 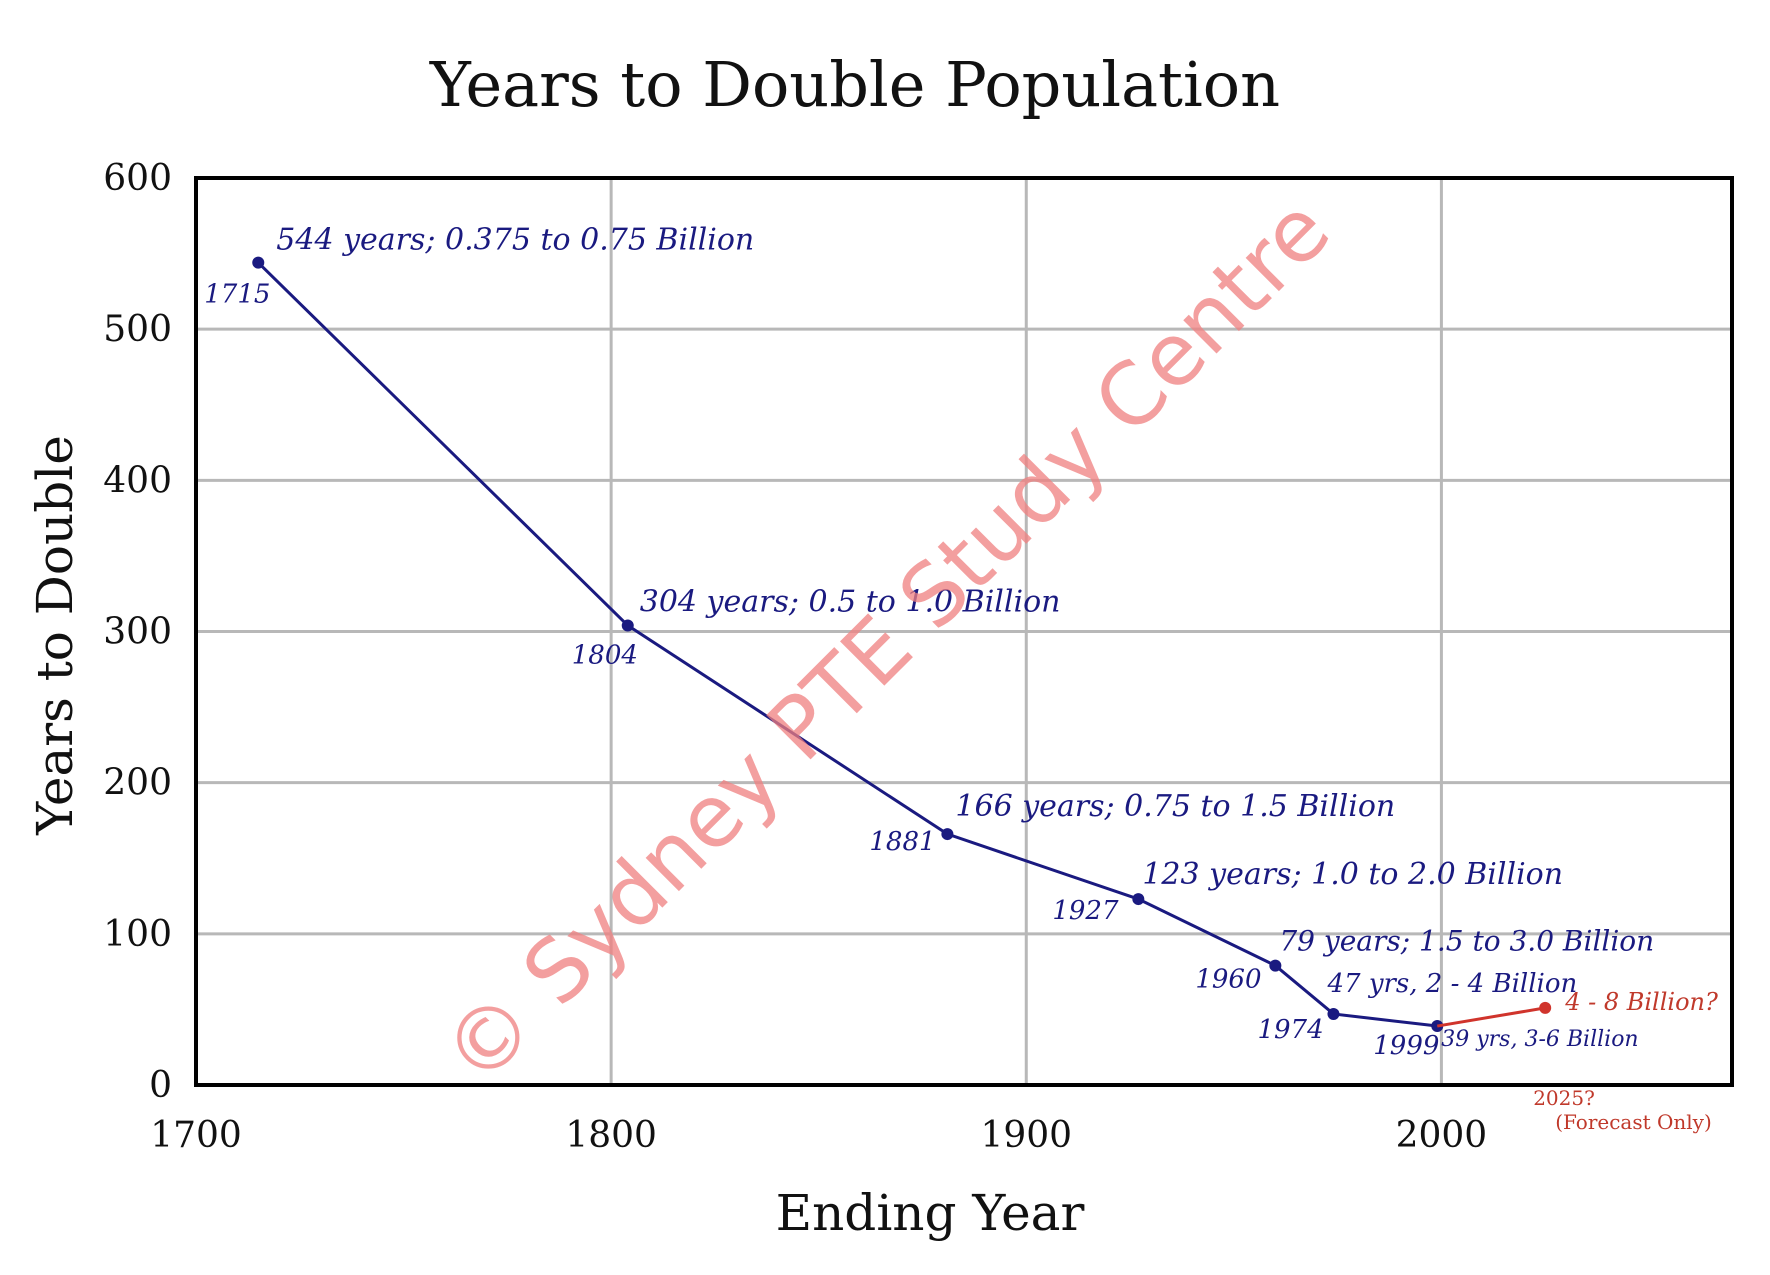 What do you see at coordinates (1633, 1122) in the screenshot?
I see `forecast-footnote: (Forecast Only)` at bounding box center [1633, 1122].